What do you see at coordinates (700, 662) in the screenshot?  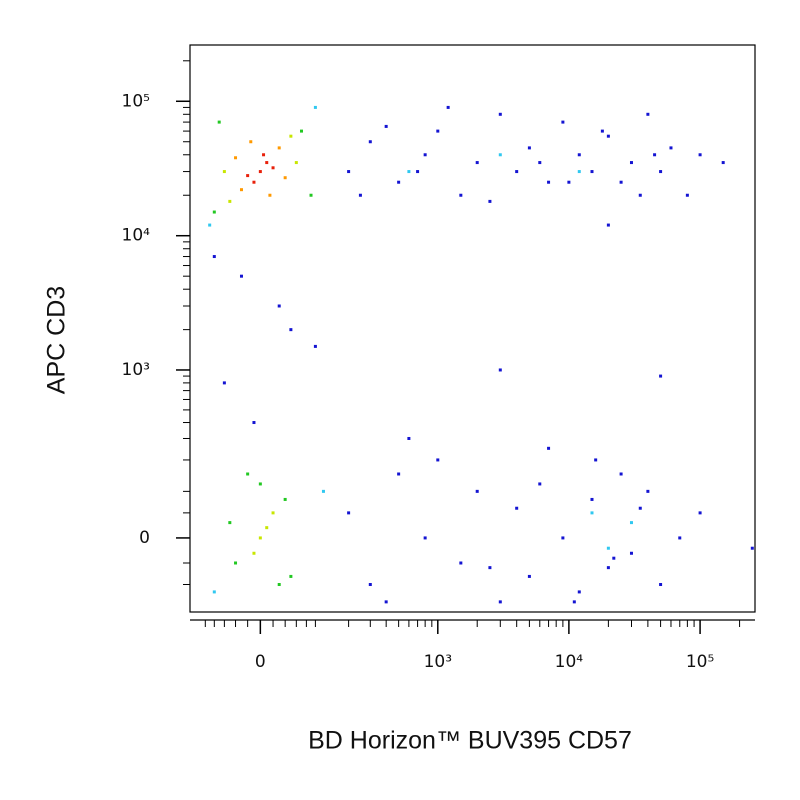 I see `x-tick-label: 10⁵` at bounding box center [700, 662].